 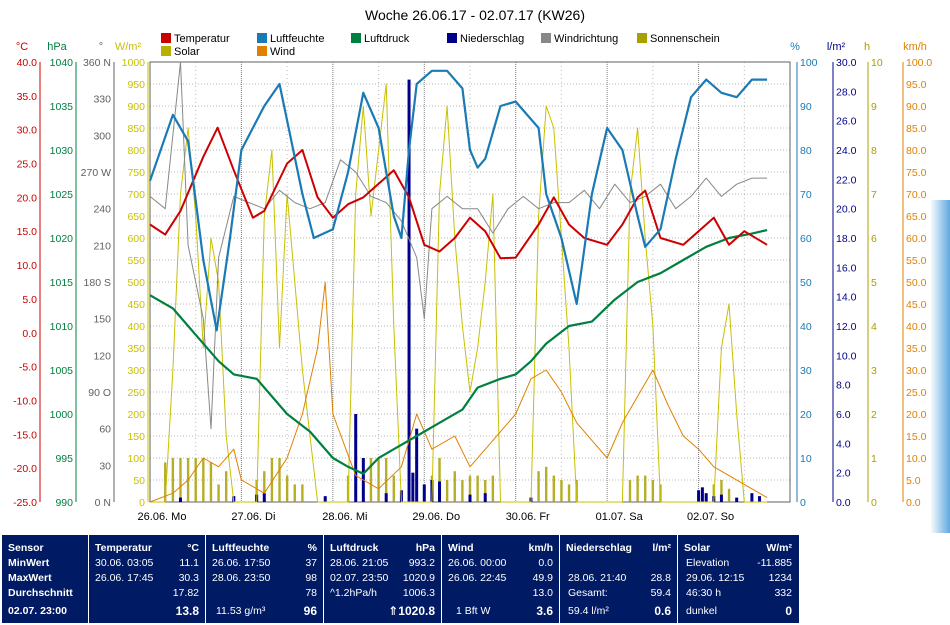 What do you see at coordinates (102, 100) in the screenshot?
I see `tick-label-direction: 330` at bounding box center [102, 100].